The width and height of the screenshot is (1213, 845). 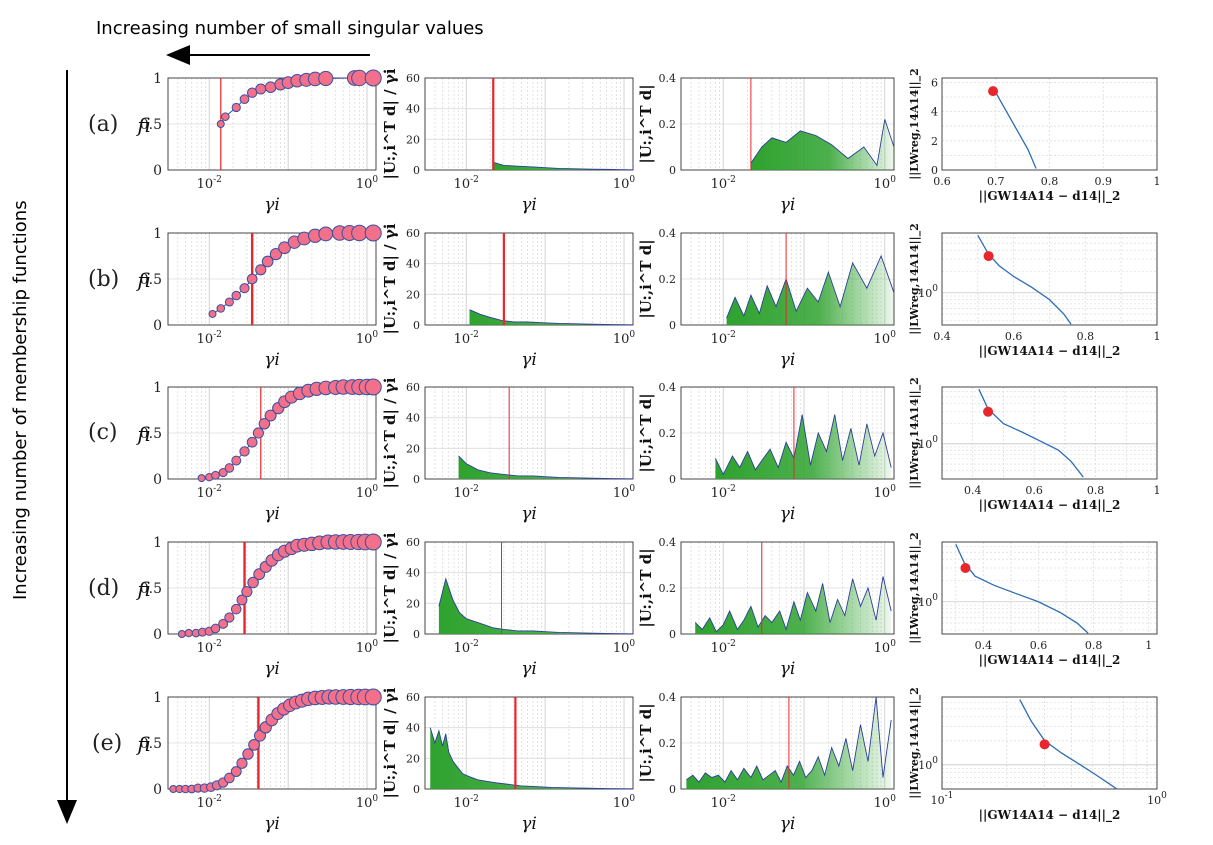 I want to click on coefficient-line, so click(x=822, y=143).